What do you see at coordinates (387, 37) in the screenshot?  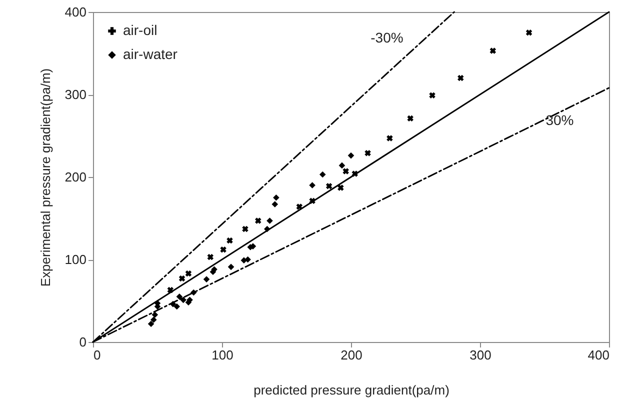 I see `series-label: -30%` at bounding box center [387, 37].